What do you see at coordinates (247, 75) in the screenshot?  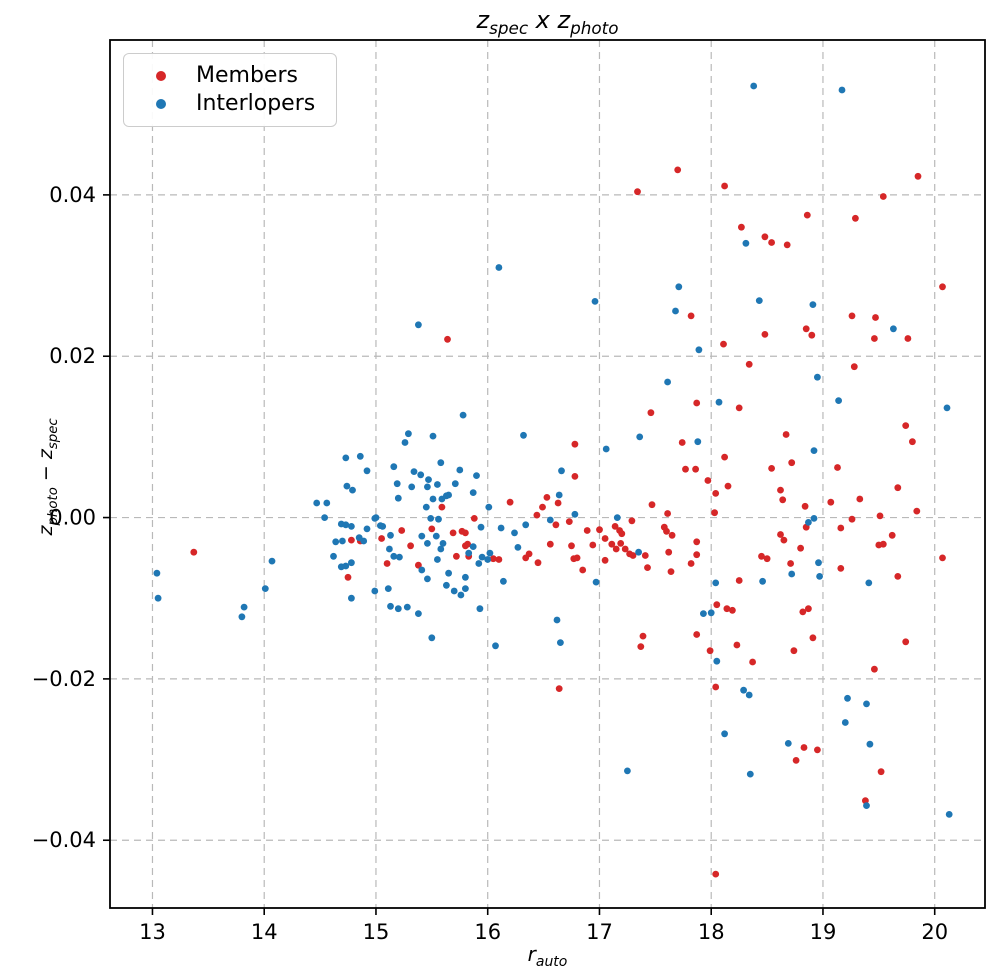 I see `legend-label-members: Members` at bounding box center [247, 75].